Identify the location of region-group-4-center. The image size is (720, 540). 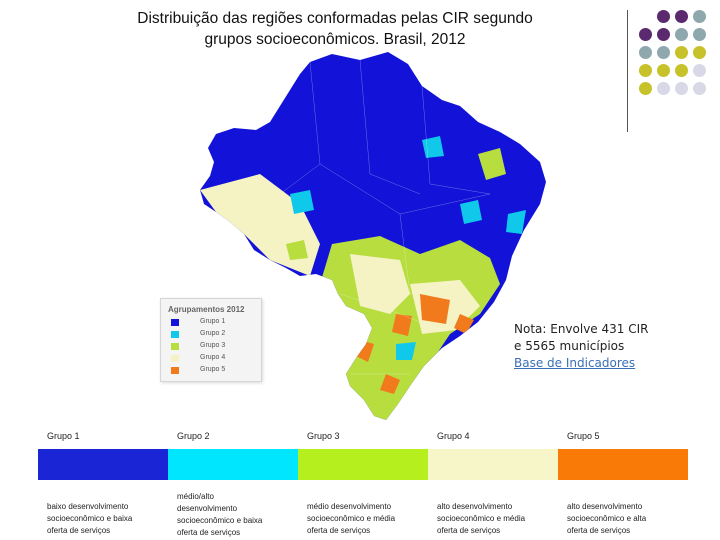
(380, 284).